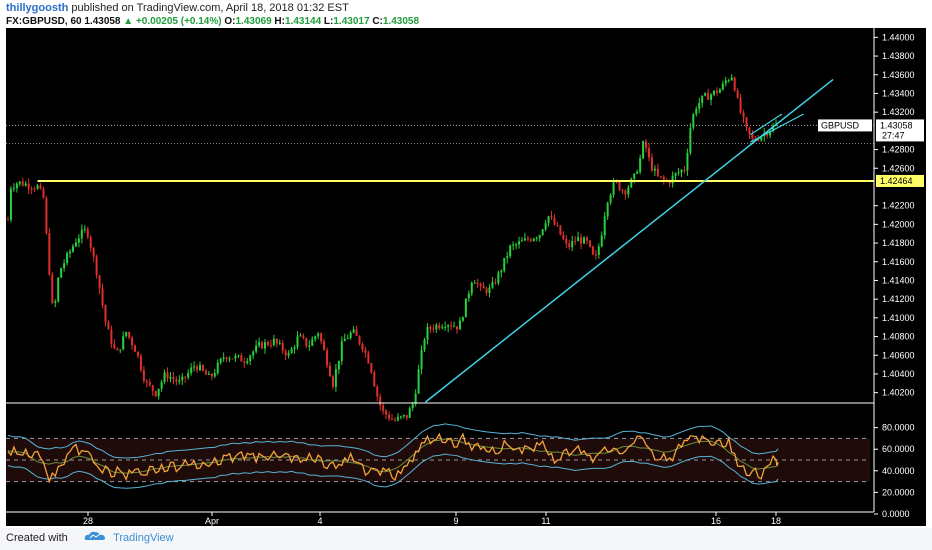 The image size is (932, 550). What do you see at coordinates (351, 21) in the screenshot?
I see `low-value: 1.43017` at bounding box center [351, 21].